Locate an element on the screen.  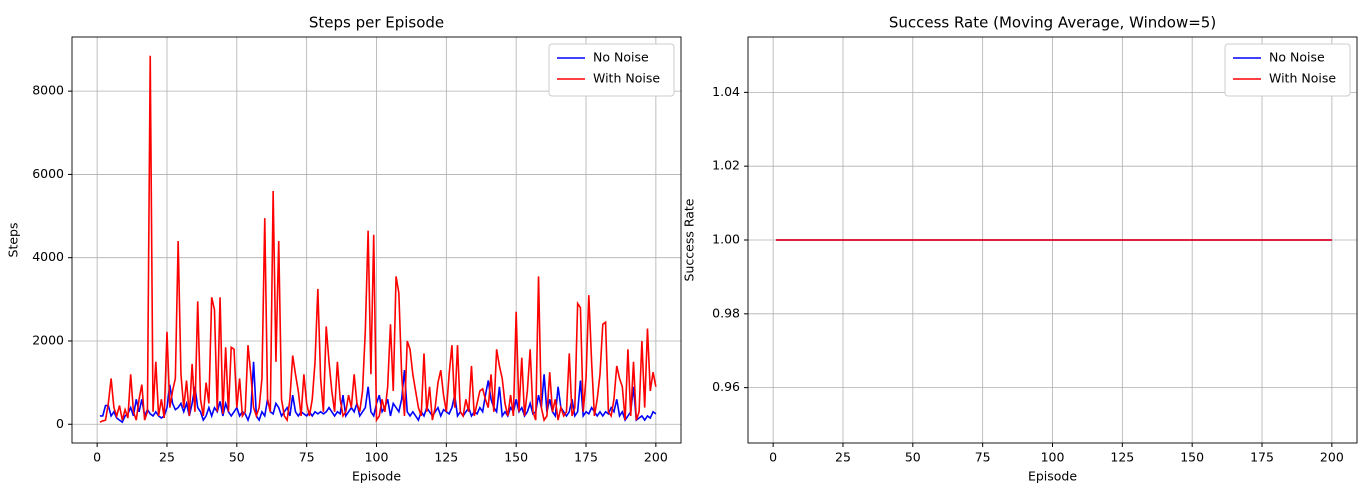
chart-title: Success Rate (Moving Average, Window=5) is located at coordinates (1052, 23).